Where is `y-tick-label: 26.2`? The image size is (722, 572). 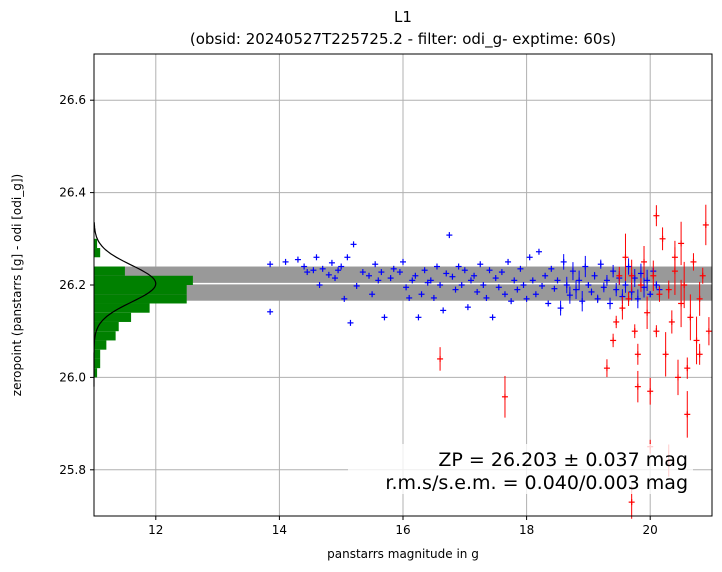
y-tick-label: 26.2 is located at coordinates (72, 285).